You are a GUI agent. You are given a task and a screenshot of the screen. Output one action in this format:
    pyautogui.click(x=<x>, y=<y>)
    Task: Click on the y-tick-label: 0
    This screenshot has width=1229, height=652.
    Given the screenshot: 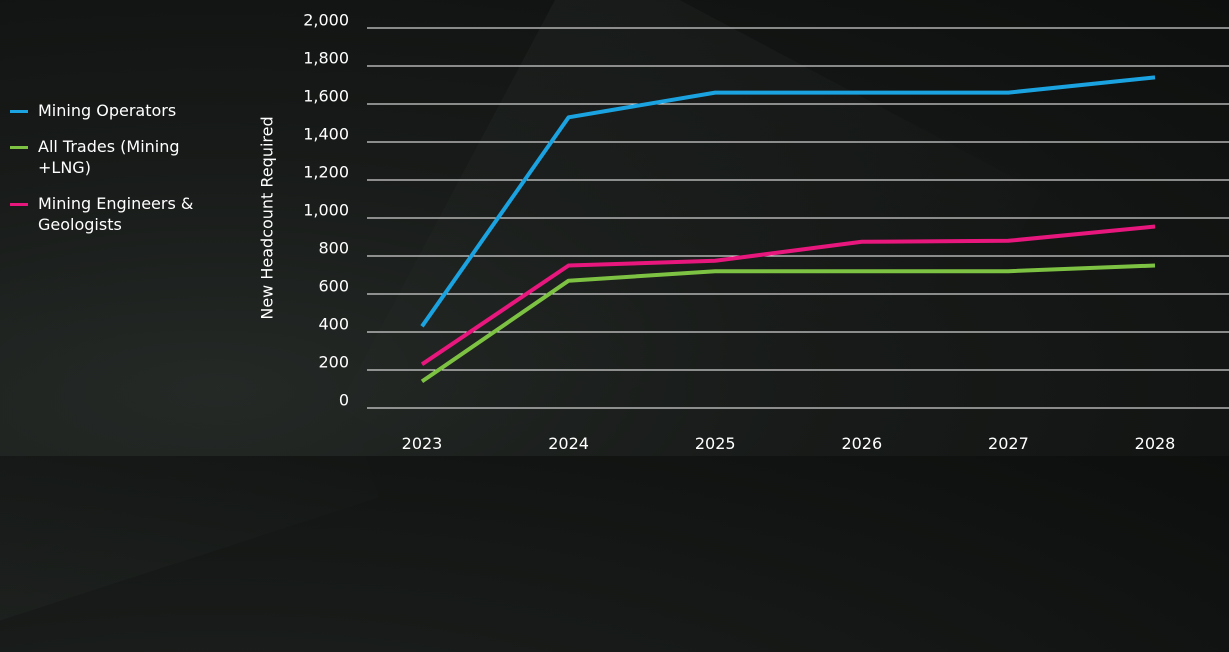 What is the action you would take?
    pyautogui.click(x=344, y=400)
    